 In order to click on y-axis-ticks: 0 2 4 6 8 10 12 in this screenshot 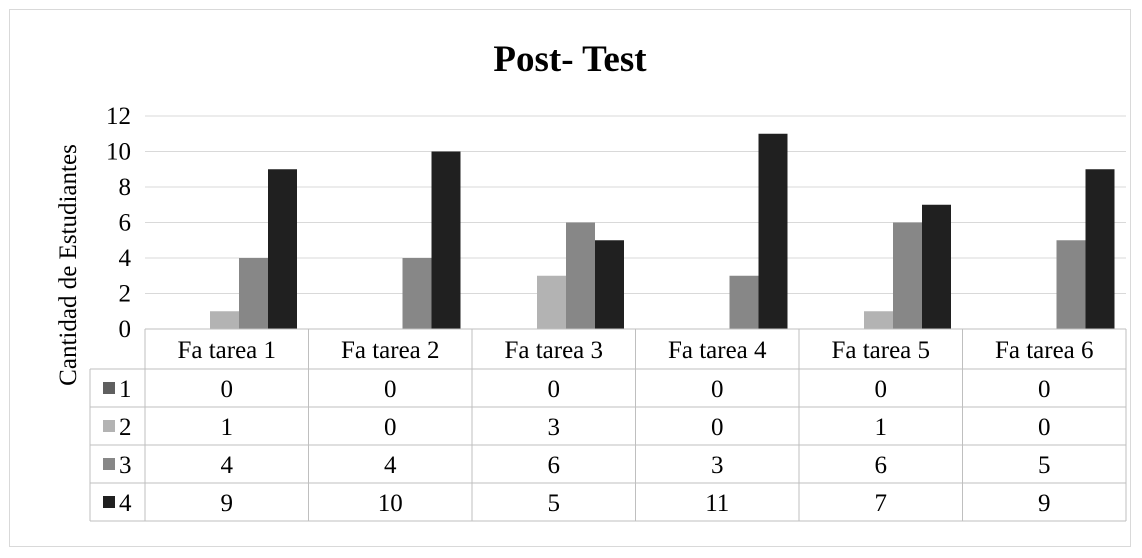, I will do `click(119, 223)`.